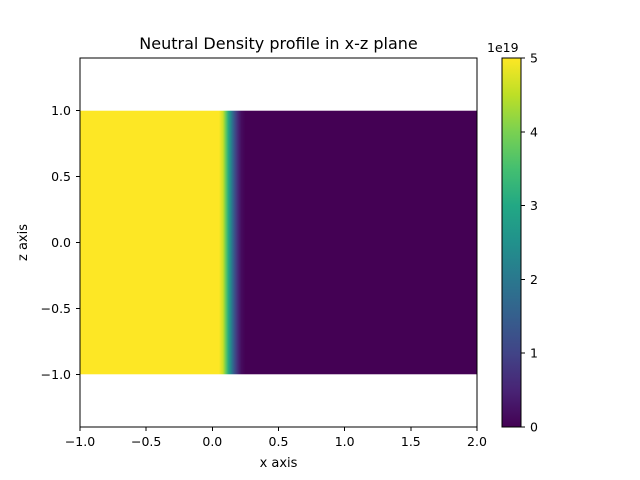 This screenshot has height=480, width=640. What do you see at coordinates (279, 441) in the screenshot?
I see `x-tick-label: 0.5` at bounding box center [279, 441].